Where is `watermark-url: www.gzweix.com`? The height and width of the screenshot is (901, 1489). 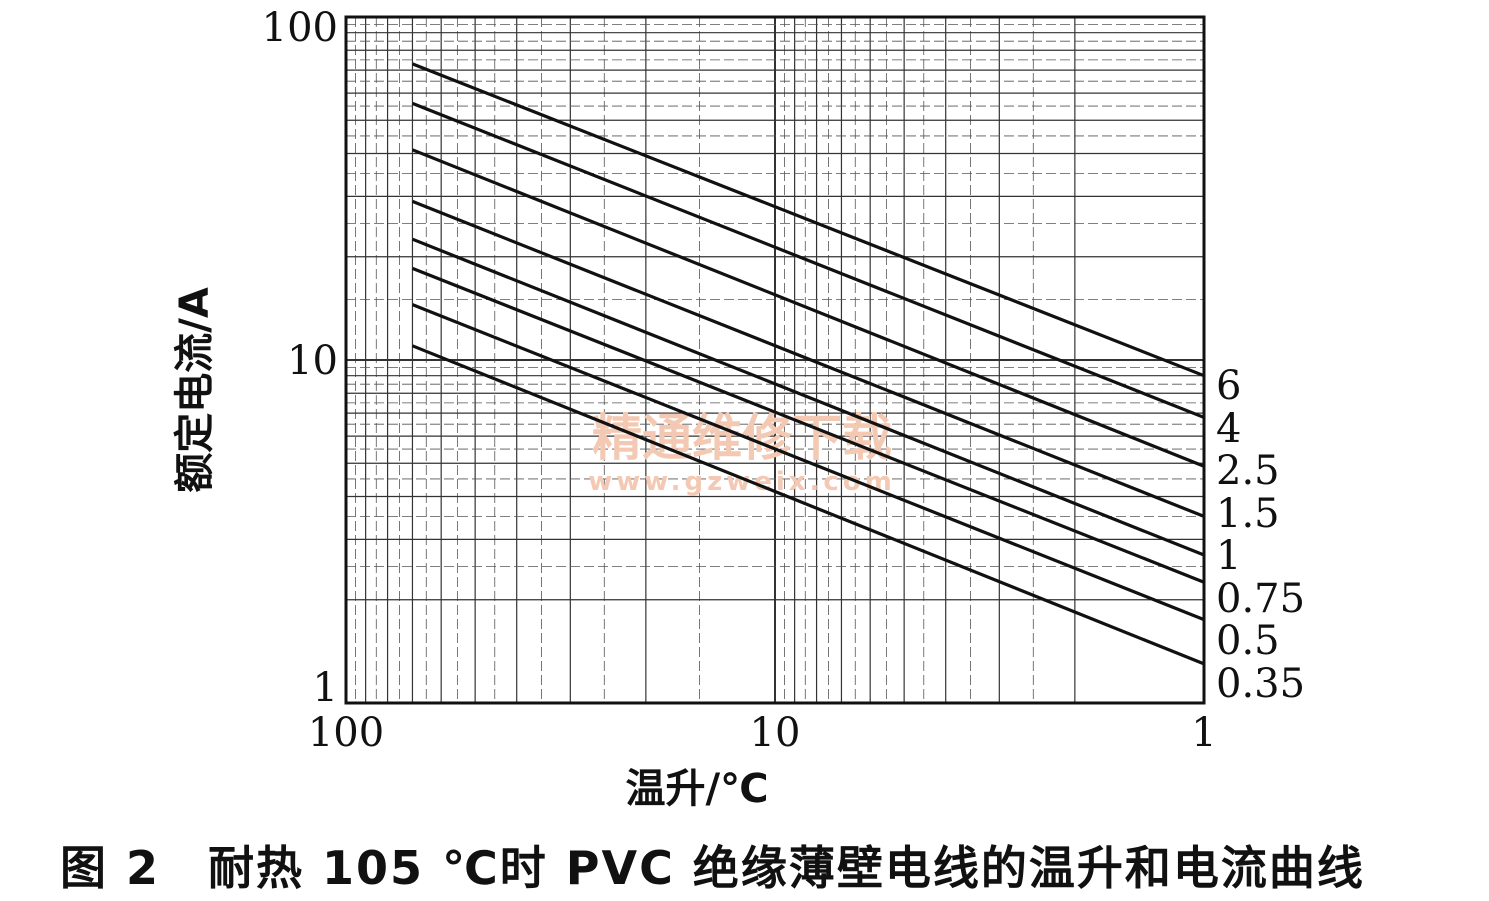 watermark-url: www.gzweix.com is located at coordinates (742, 482).